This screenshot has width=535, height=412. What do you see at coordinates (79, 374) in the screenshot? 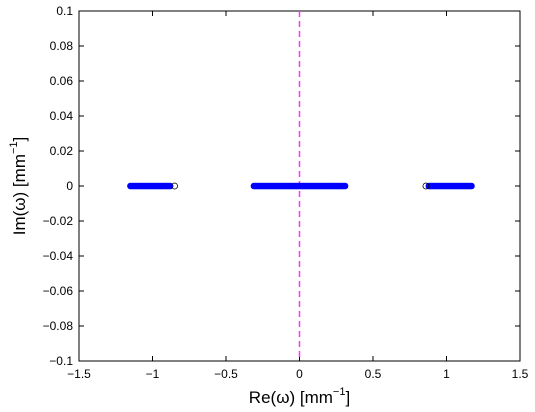
I see `x-tick-label: −1.5` at bounding box center [79, 374].